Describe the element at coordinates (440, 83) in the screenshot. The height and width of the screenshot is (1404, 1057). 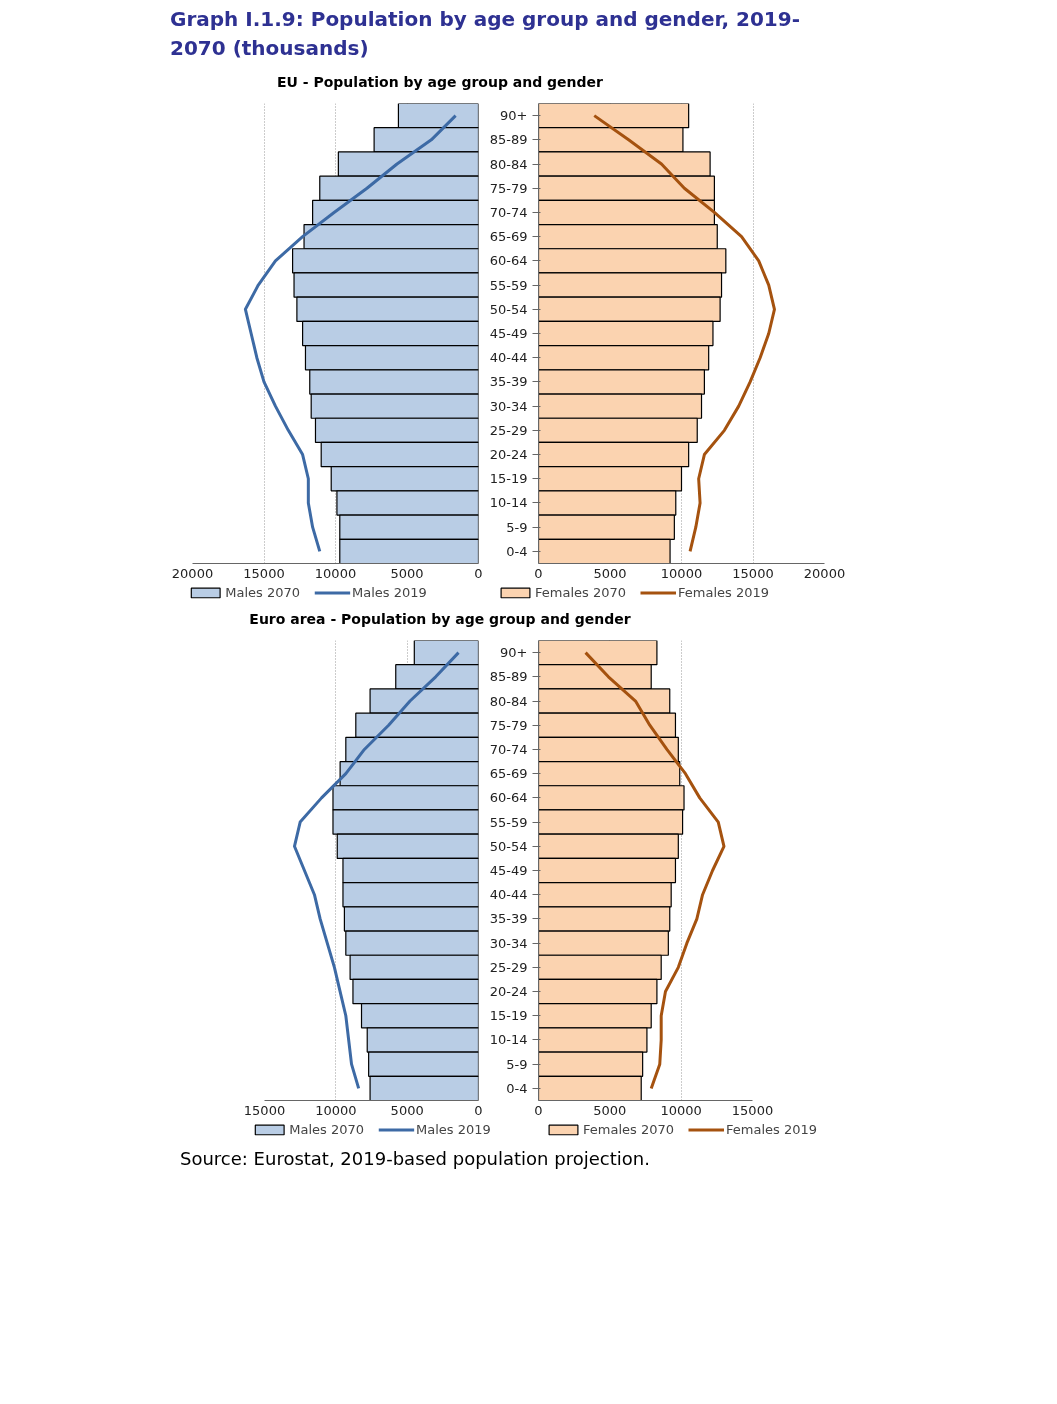
I see `chart-subtitle: EU - Population by age group and gender` at that location.